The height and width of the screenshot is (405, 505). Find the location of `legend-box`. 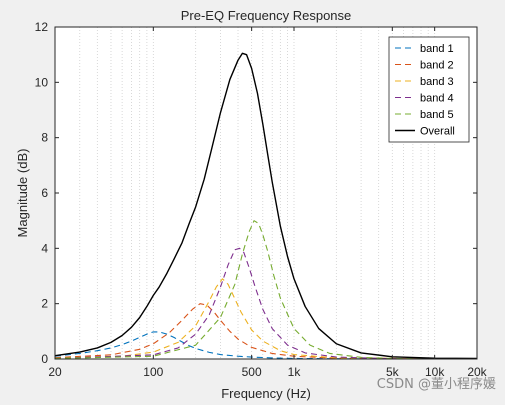

legend-box is located at coordinates (429, 89).